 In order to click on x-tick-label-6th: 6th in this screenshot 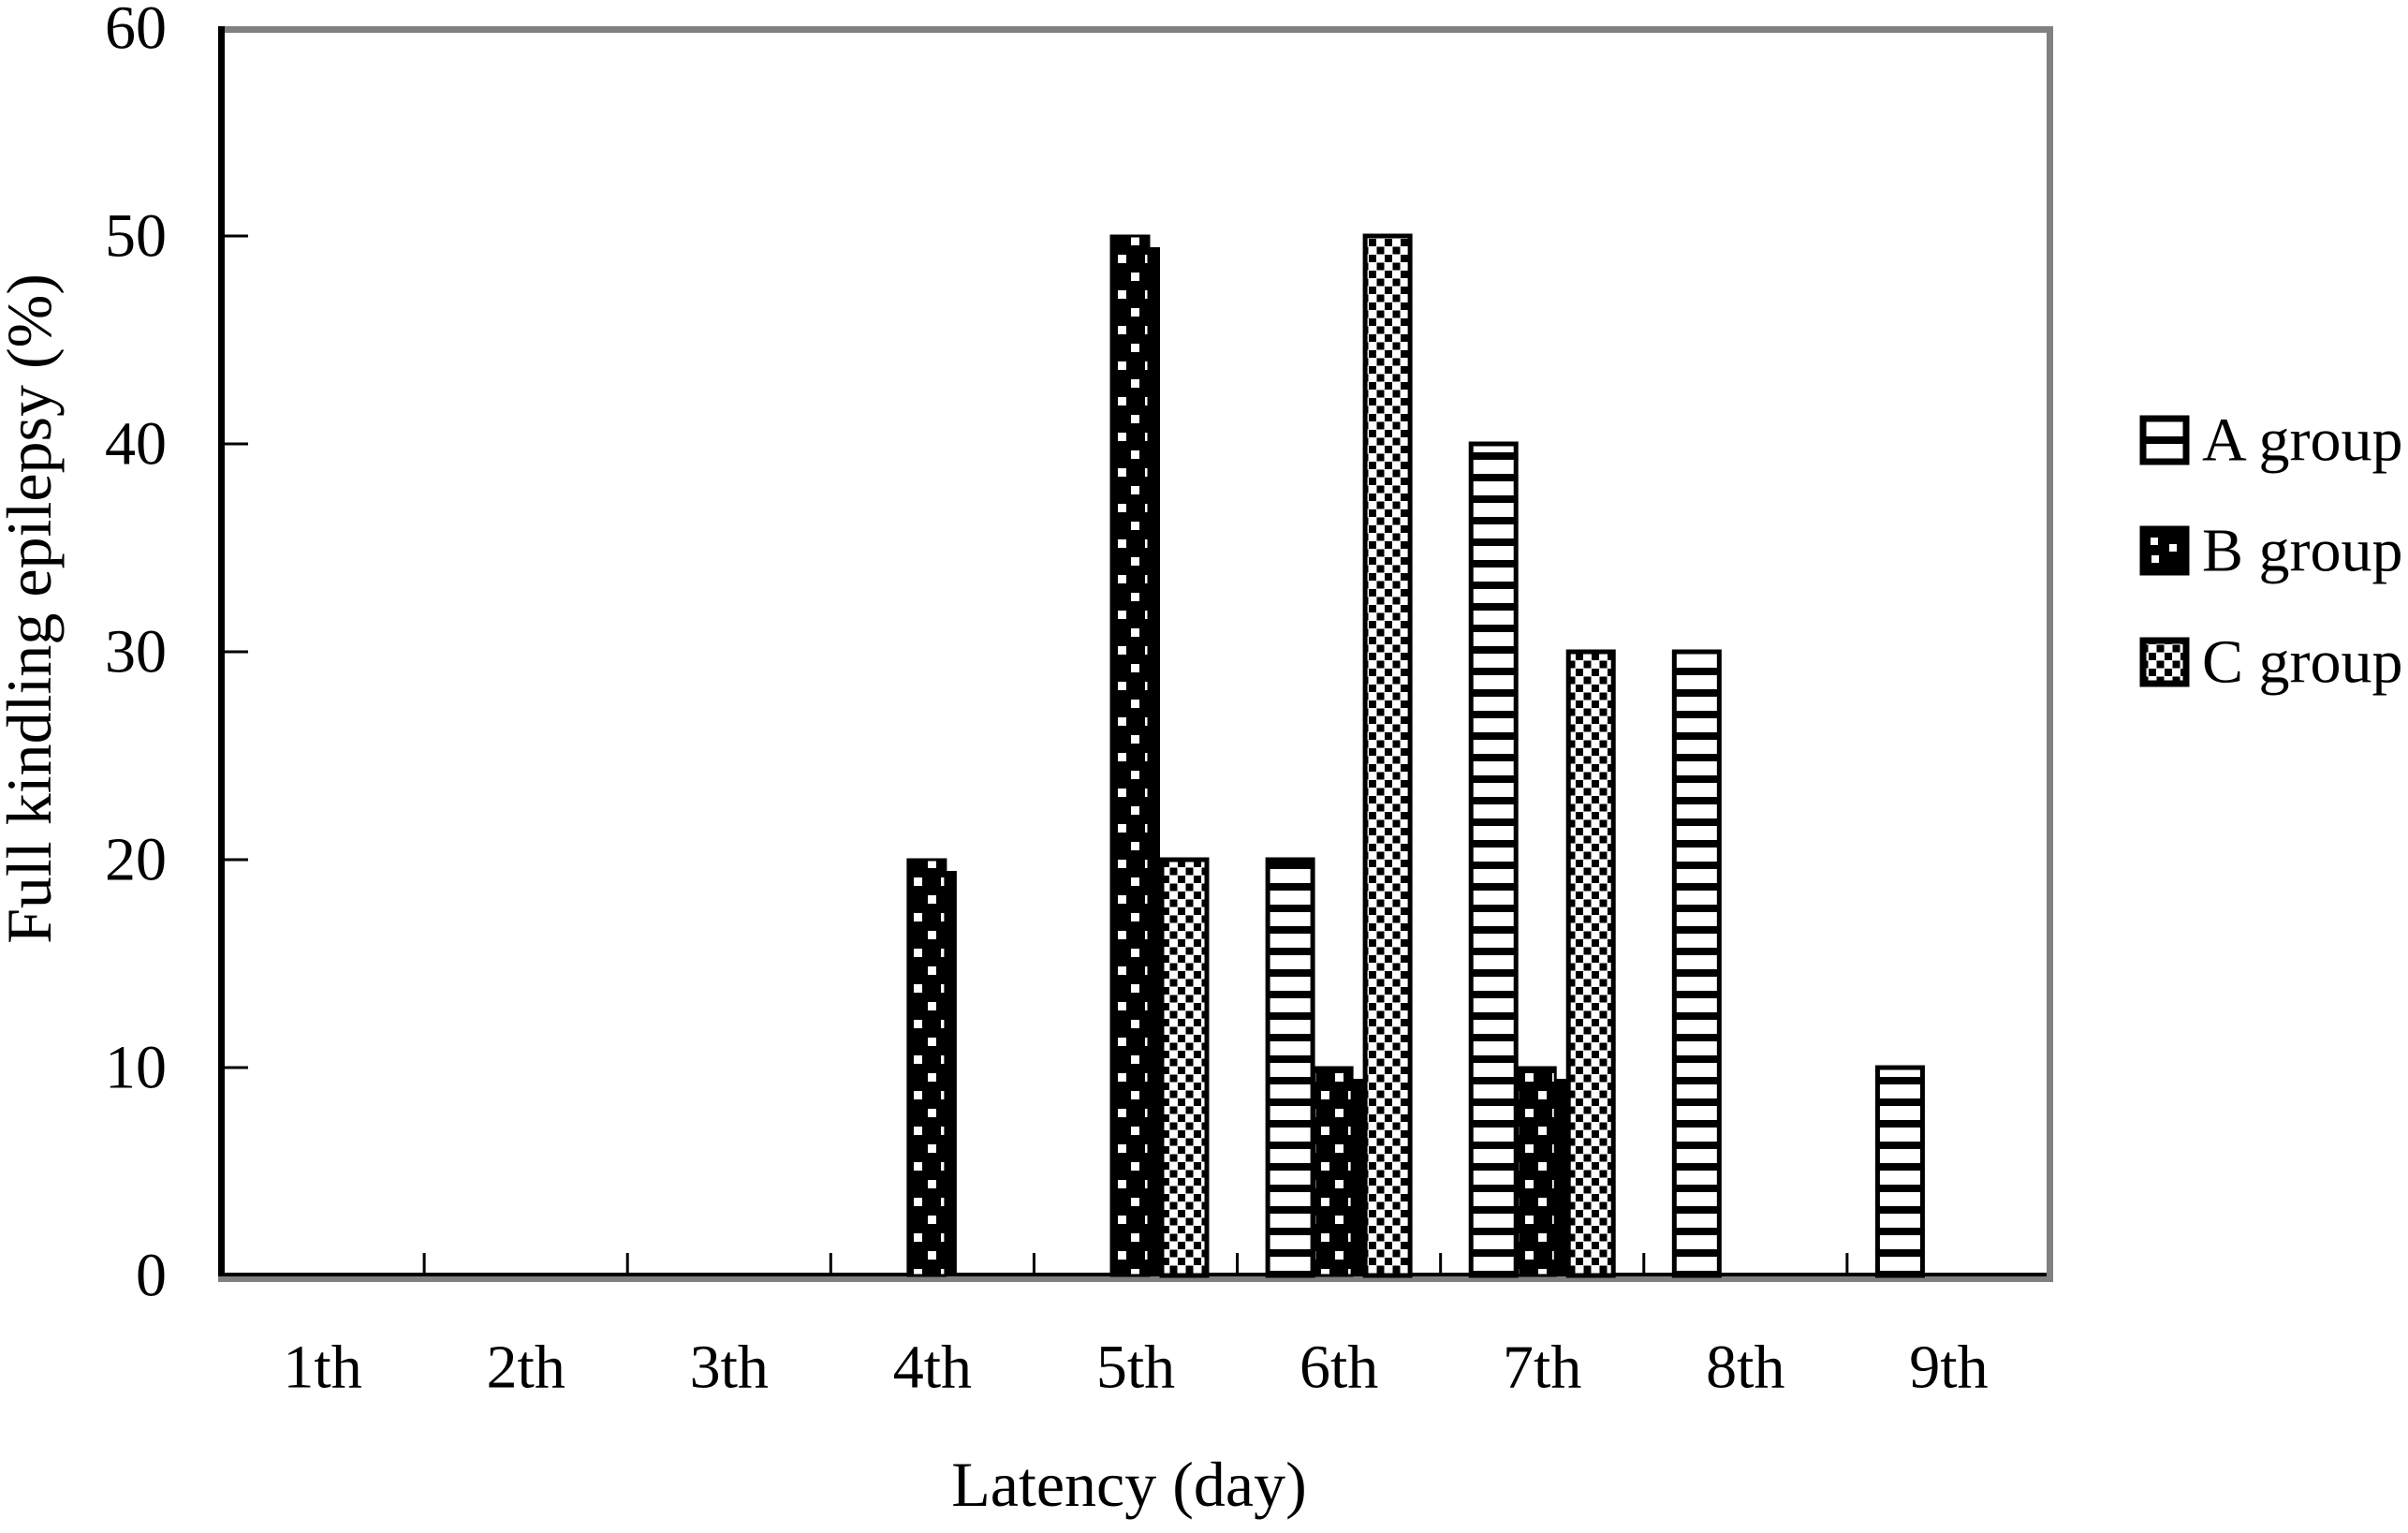, I will do `click(1338, 1368)`.